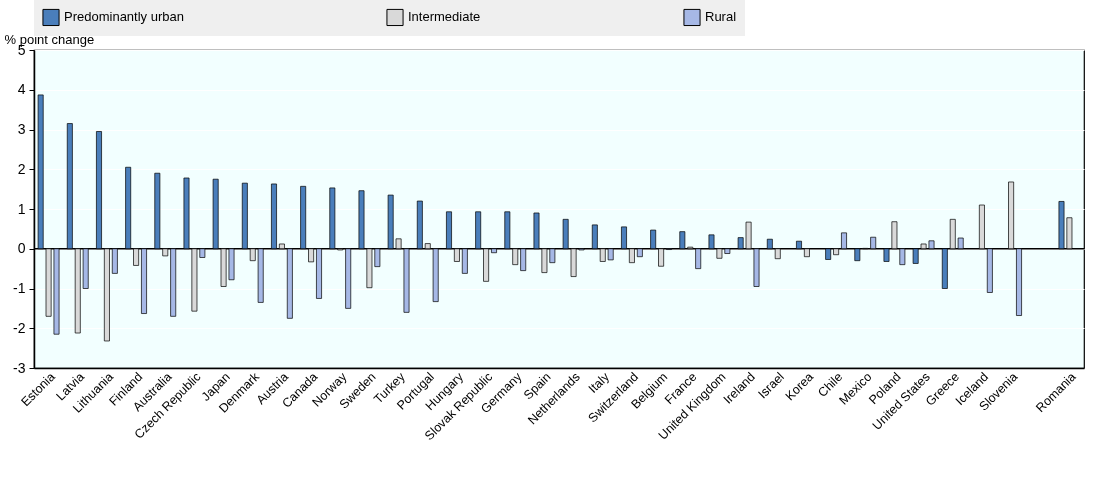  I want to click on y-tick-label: 3, so click(21, 129).